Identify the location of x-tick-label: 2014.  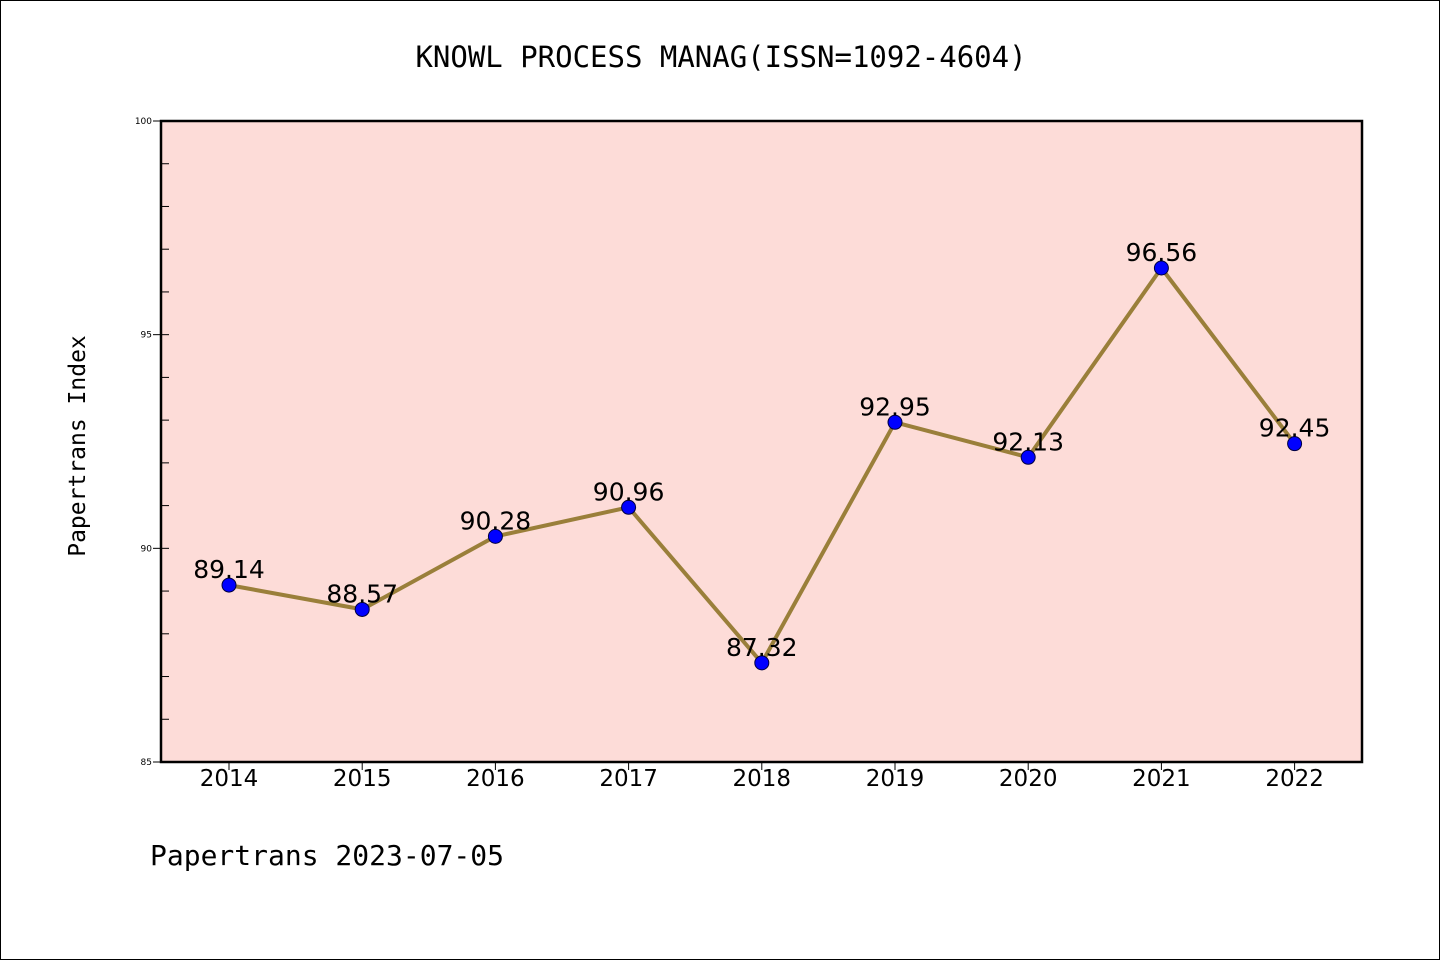
(229, 779).